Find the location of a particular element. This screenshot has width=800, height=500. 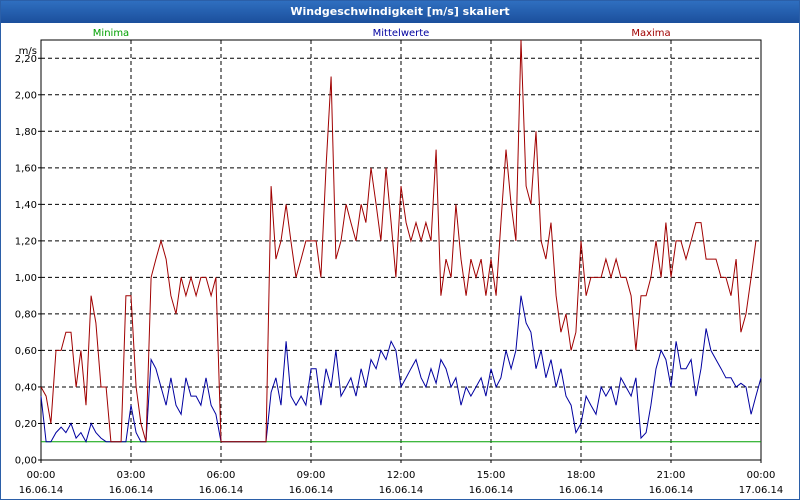

x-tick-label-time: 18:00 is located at coordinates (581, 475).